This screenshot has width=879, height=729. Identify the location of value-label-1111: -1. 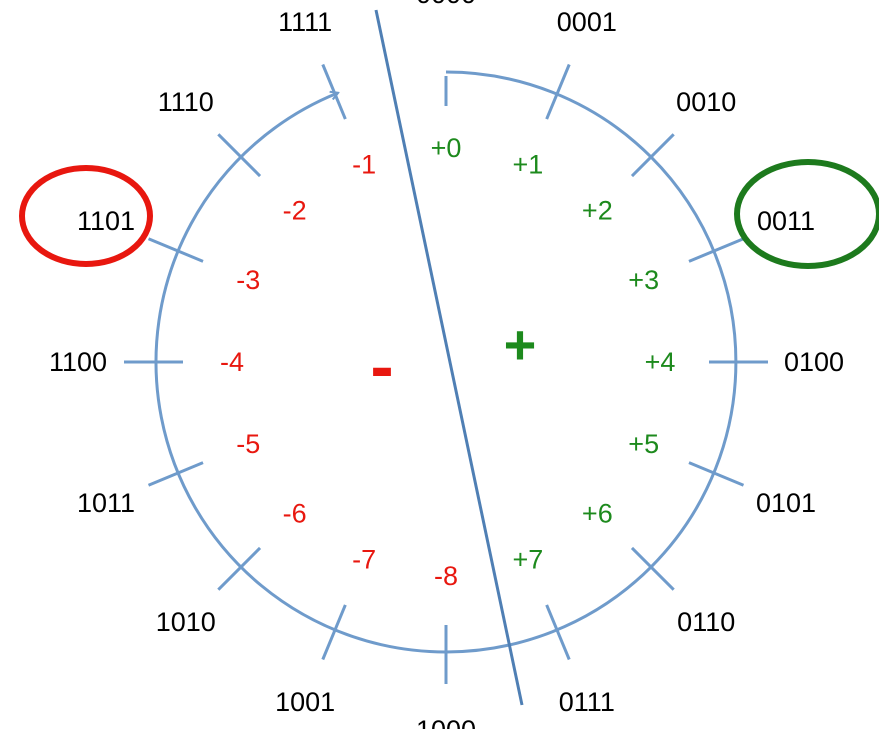
(364, 164).